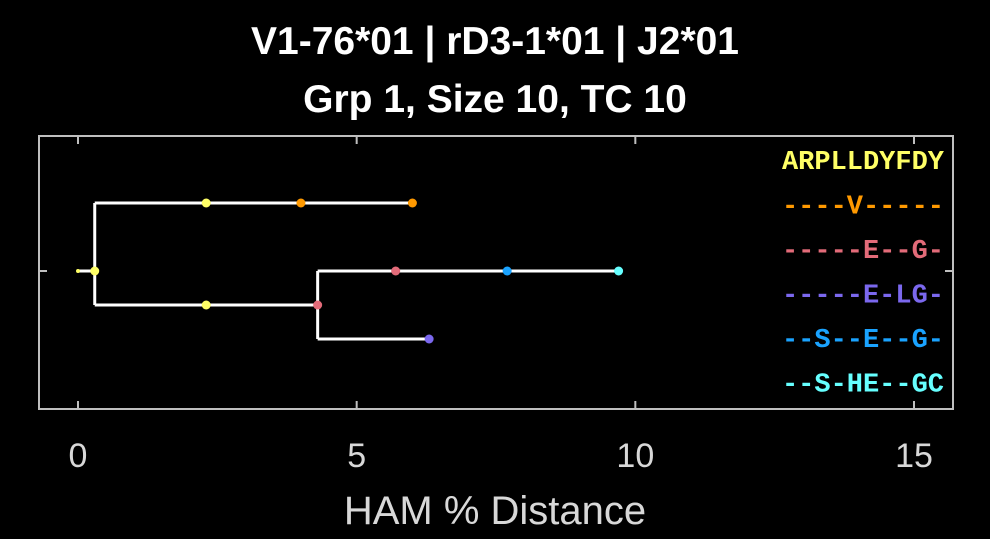  I want to click on sequence-label: --S-HE--GC, so click(863, 386).